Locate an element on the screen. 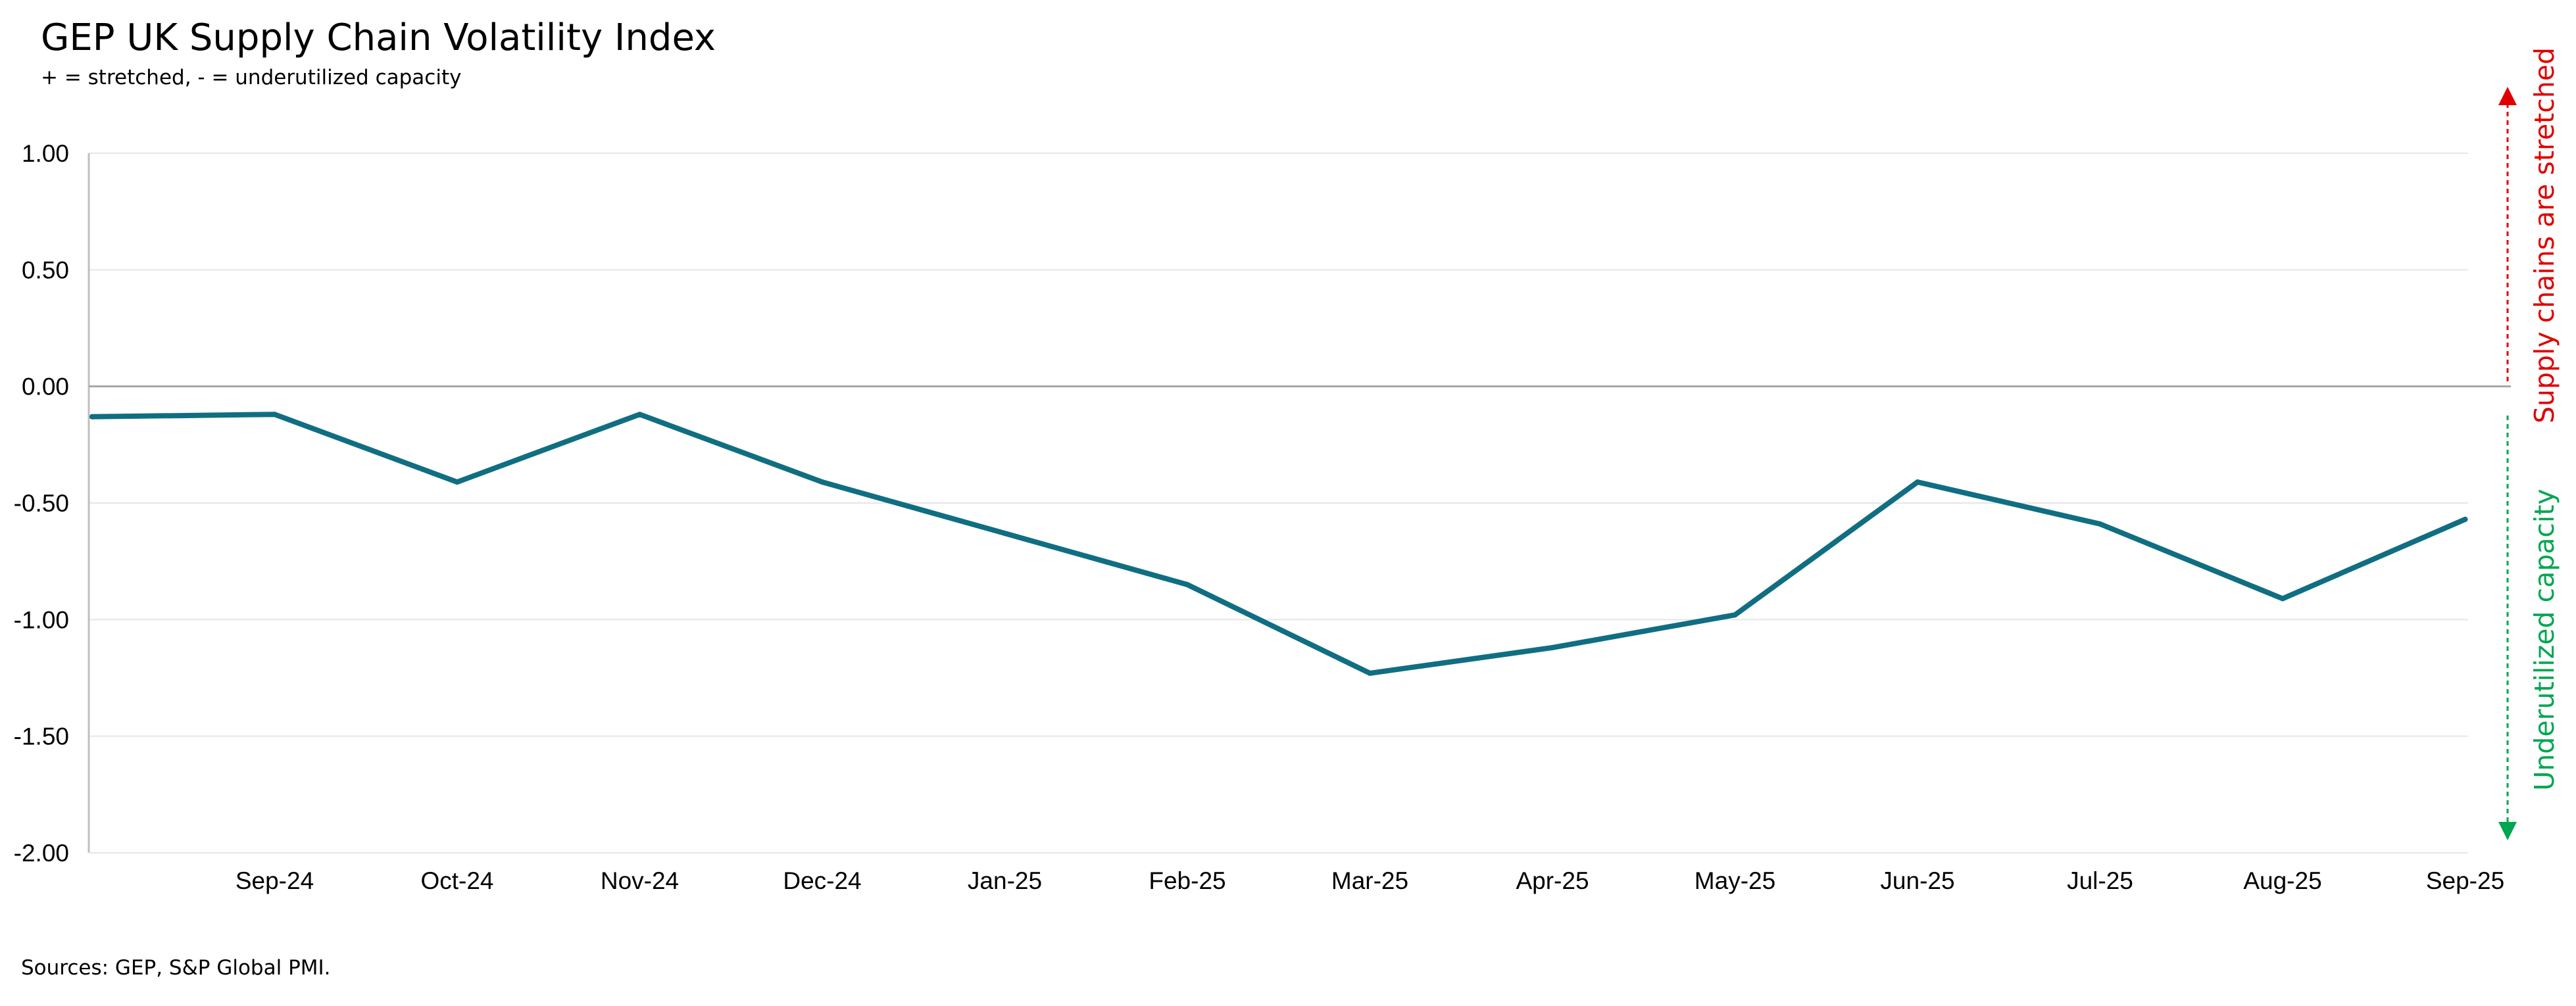 The image size is (2576, 1006). x-tick-label: Dec-24 is located at coordinates (822, 880).